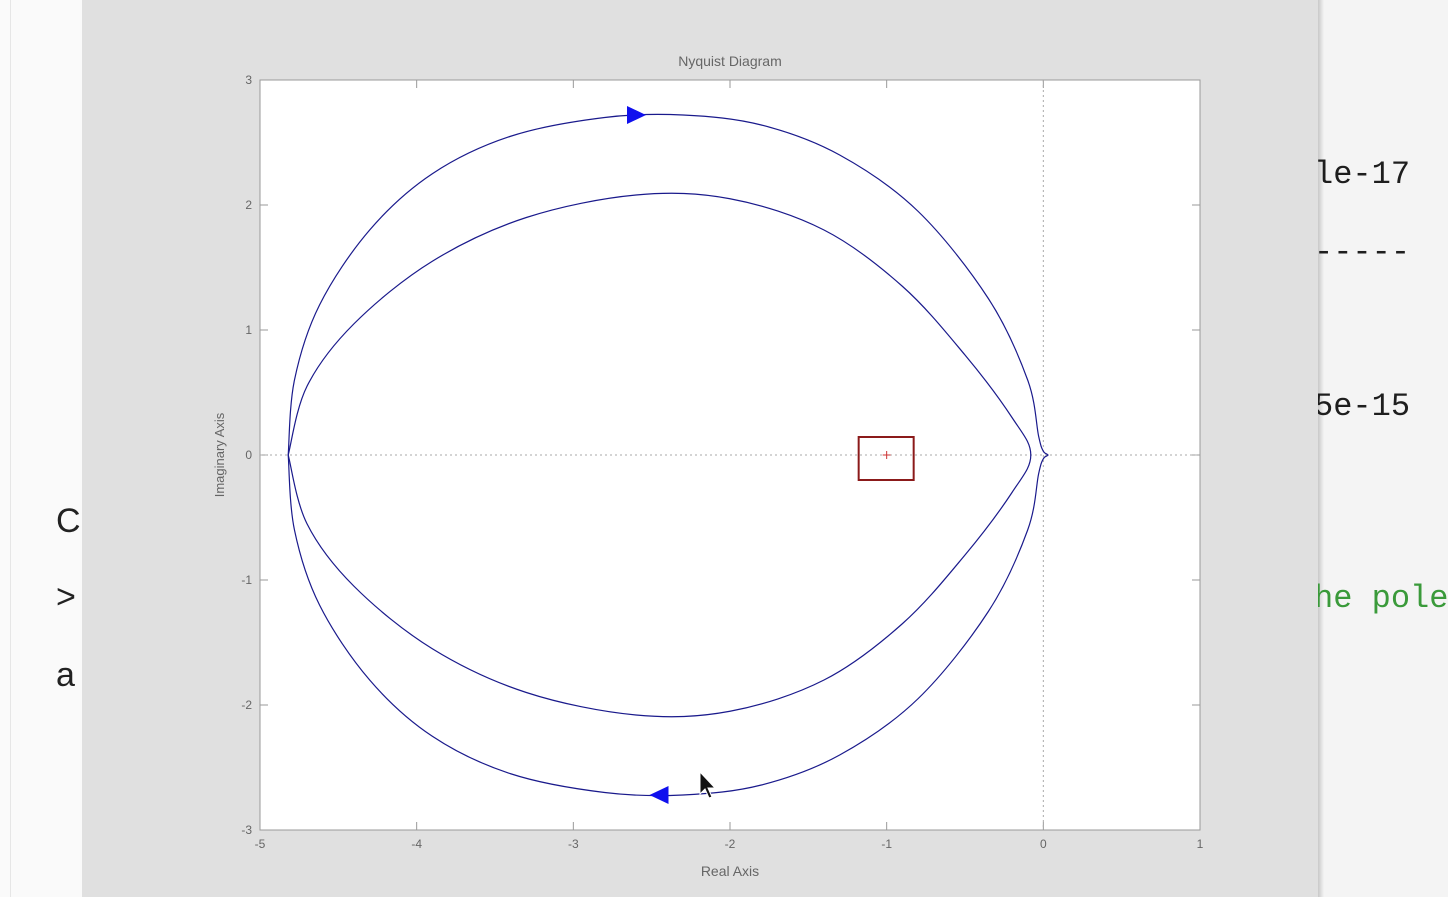  What do you see at coordinates (248, 80) in the screenshot?
I see `y-tick-label: 3` at bounding box center [248, 80].